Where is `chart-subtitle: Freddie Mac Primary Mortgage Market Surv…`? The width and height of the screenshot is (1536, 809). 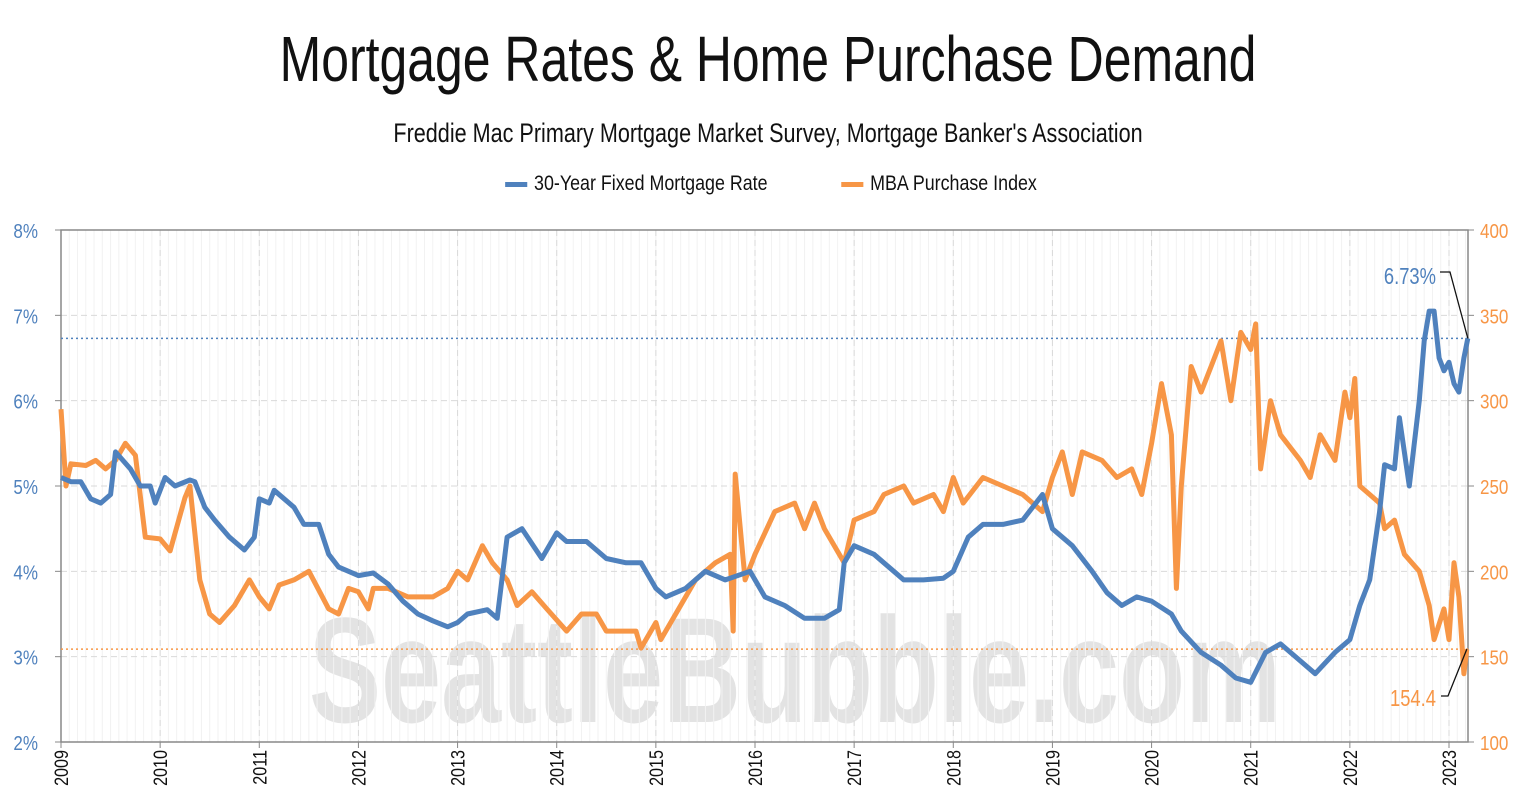 chart-subtitle: Freddie Mac Primary Mortgage Market Surv… is located at coordinates (768, 133).